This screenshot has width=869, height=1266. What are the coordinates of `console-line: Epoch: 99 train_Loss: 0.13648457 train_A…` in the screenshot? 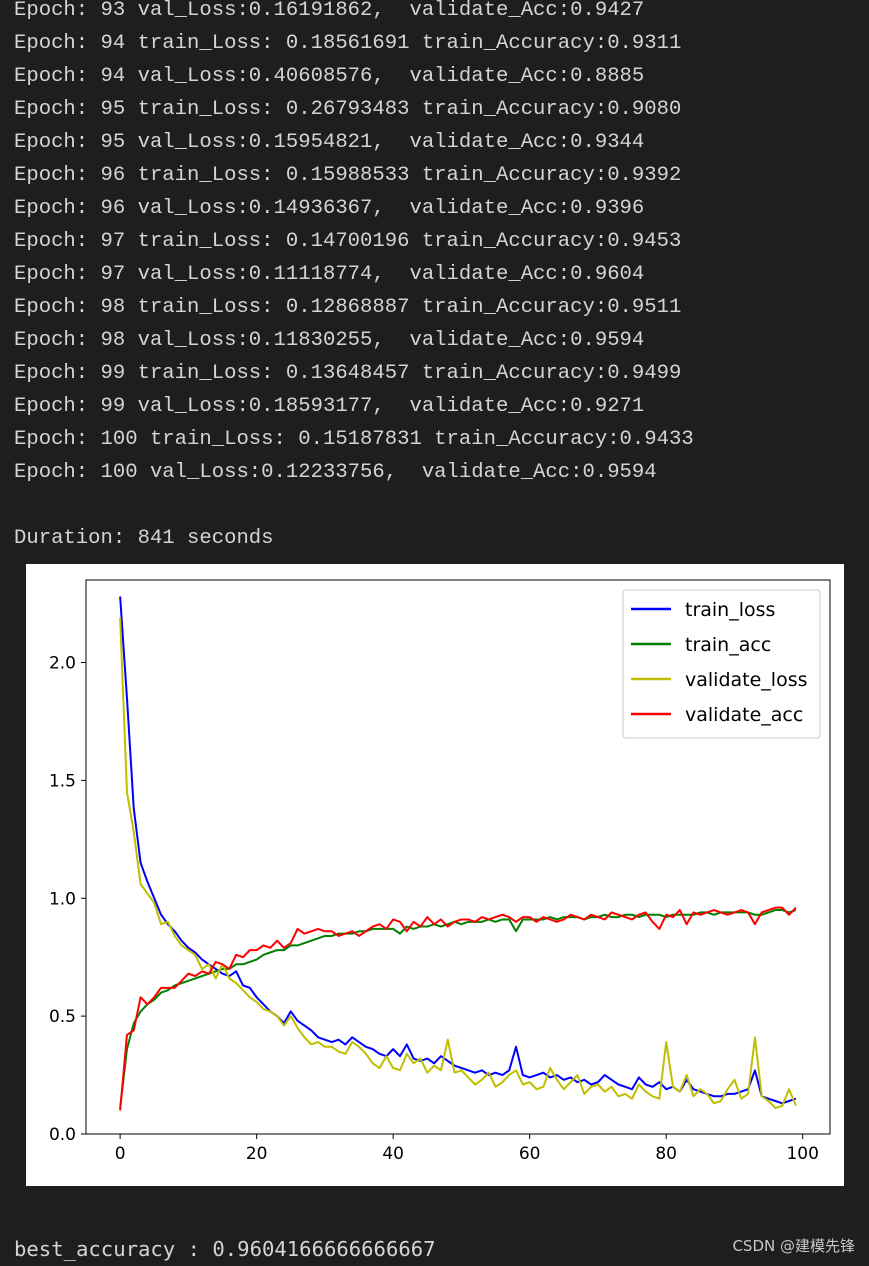 It's located at (348, 373).